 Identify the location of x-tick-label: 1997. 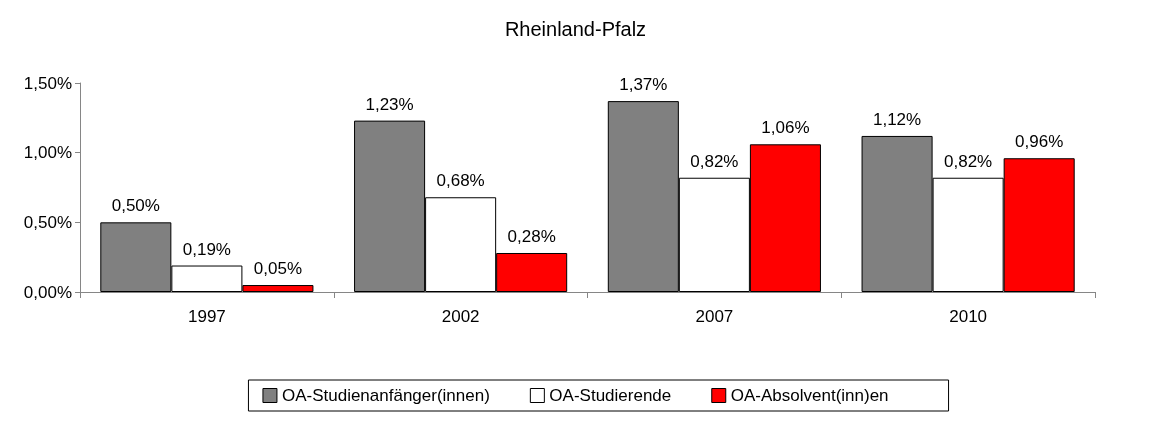
(206, 316).